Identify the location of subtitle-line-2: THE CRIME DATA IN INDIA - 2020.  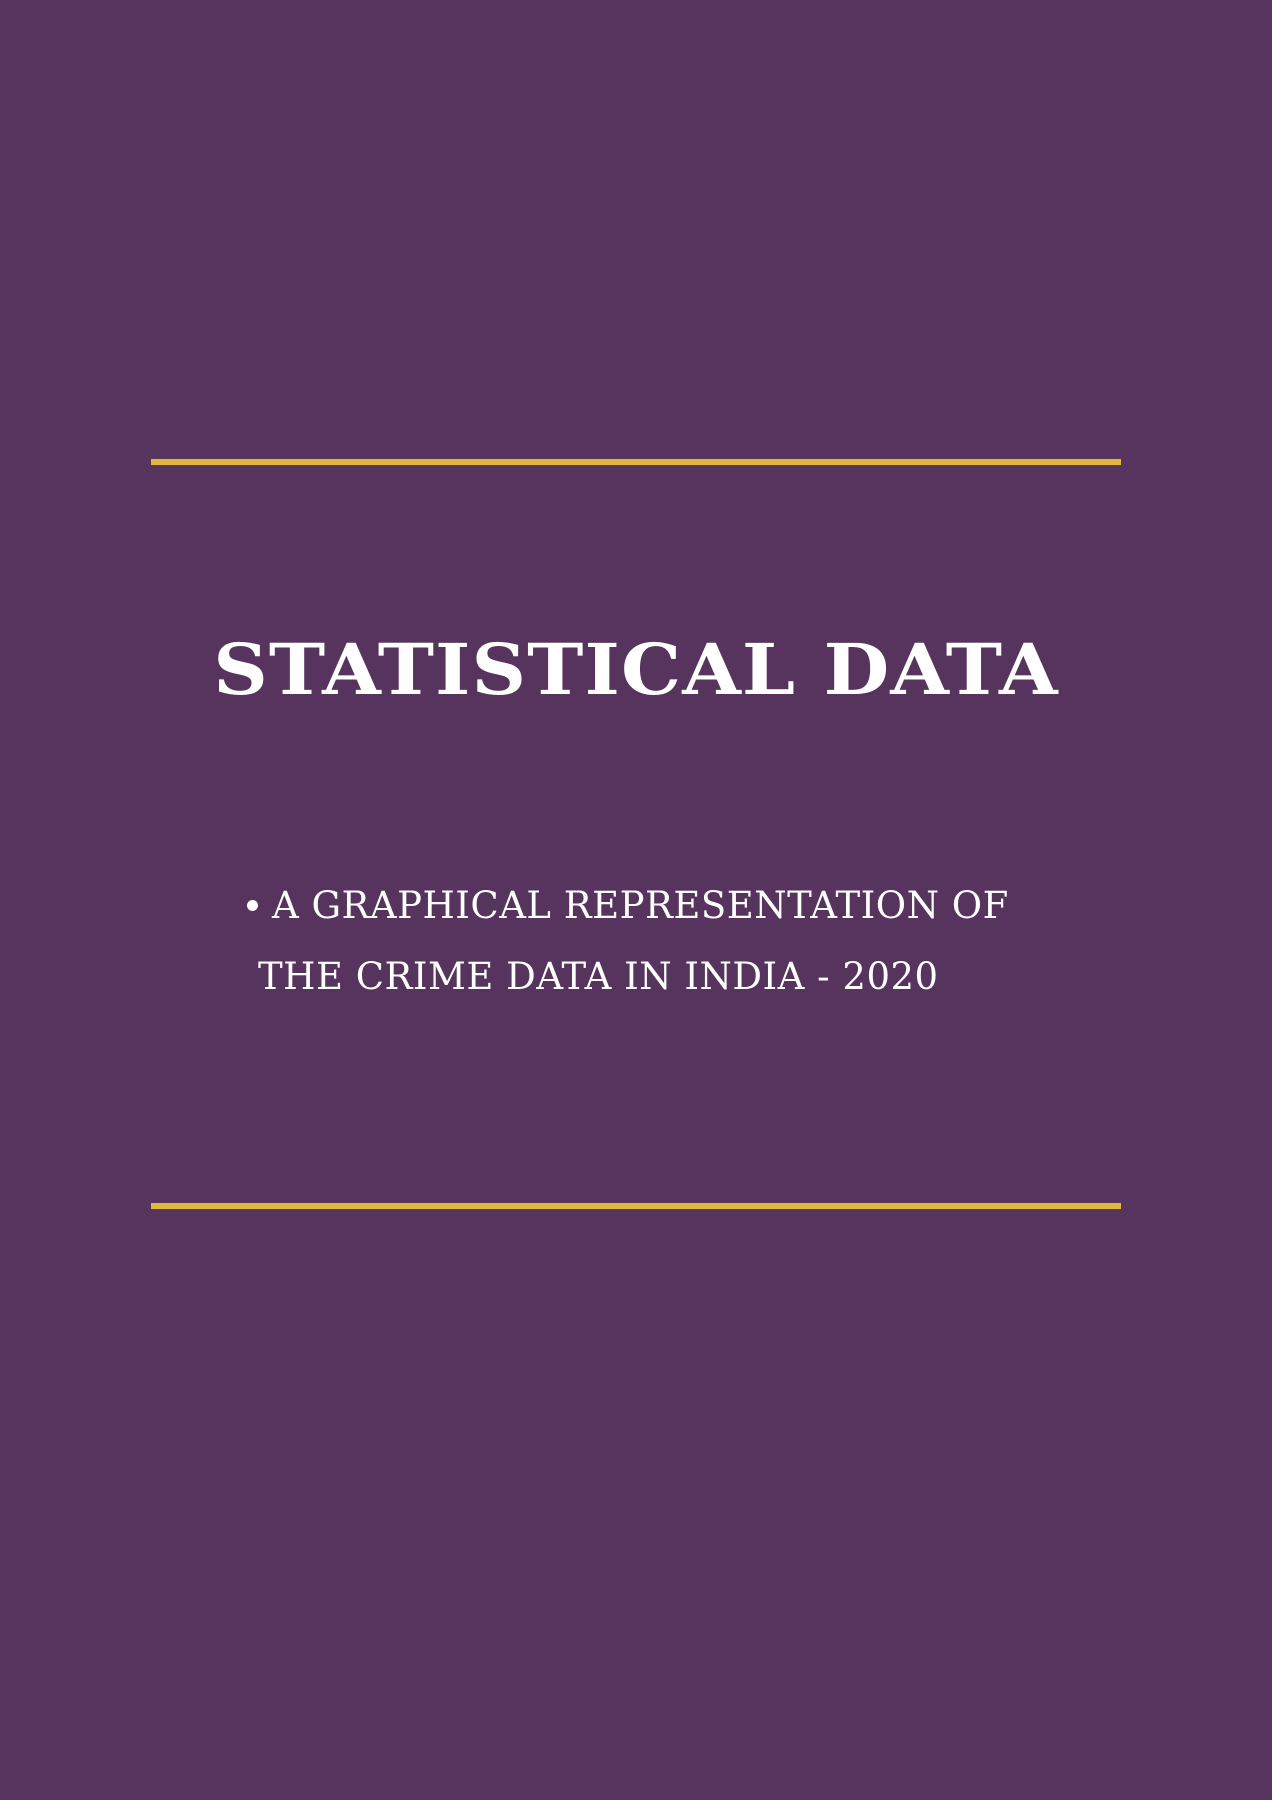
(598, 976).